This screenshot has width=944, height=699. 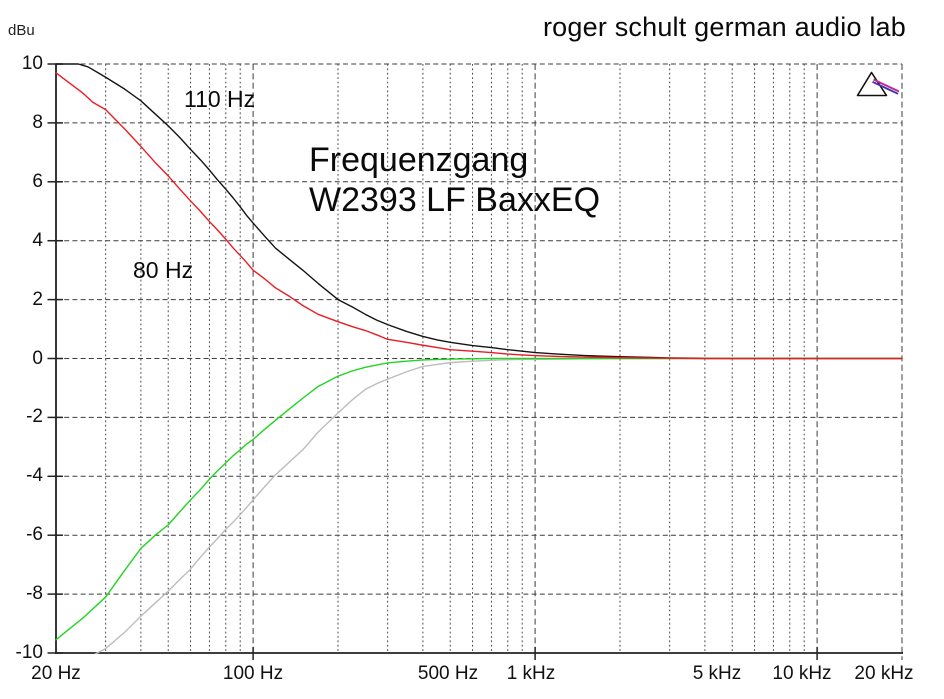 What do you see at coordinates (448, 673) in the screenshot?
I see `x-tick-label-500-hz: 500 Hz` at bounding box center [448, 673].